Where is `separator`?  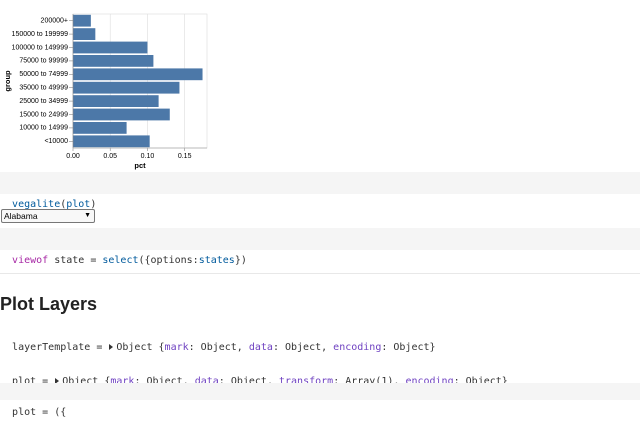 separator is located at coordinates (320, 273).